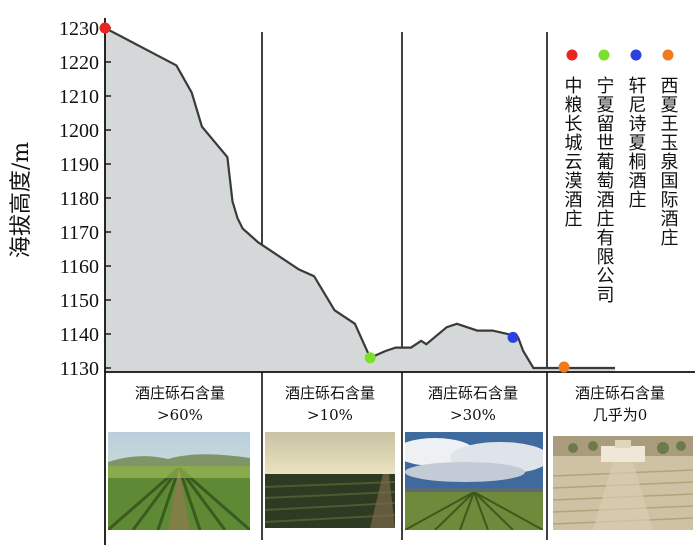  Describe the element at coordinates (79, 63) in the screenshot. I see `y-tick-label: 1220` at that location.